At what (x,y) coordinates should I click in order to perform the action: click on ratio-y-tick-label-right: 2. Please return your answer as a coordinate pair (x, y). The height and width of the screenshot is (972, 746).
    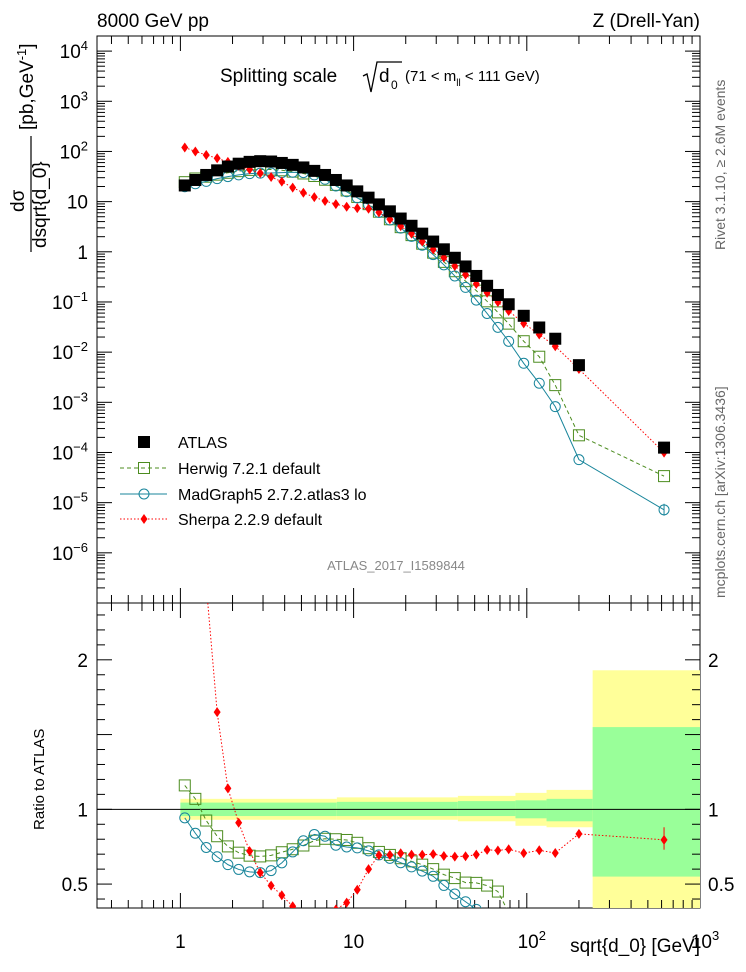
    Looking at the image, I should click on (713, 661).